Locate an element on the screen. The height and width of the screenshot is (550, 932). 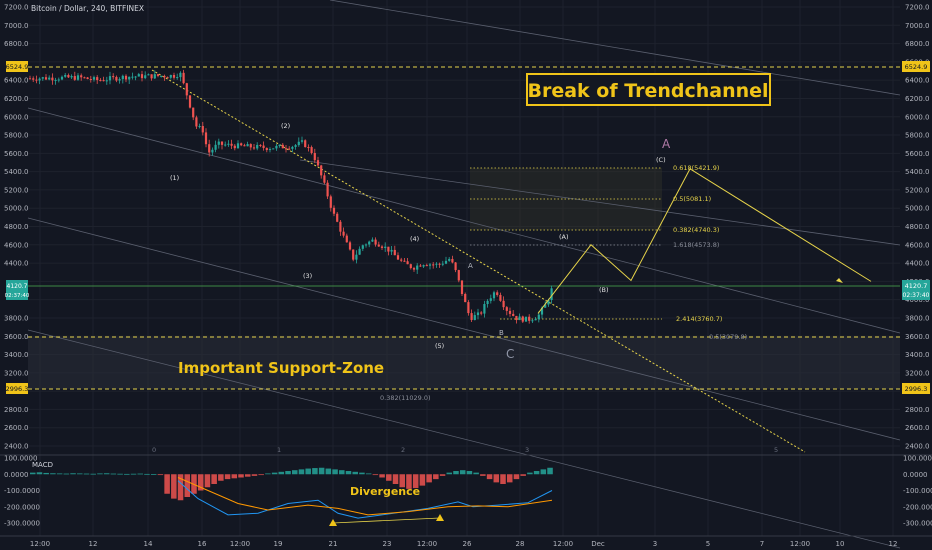
price-tick-left: 5200.0 is located at coordinates (16, 190).